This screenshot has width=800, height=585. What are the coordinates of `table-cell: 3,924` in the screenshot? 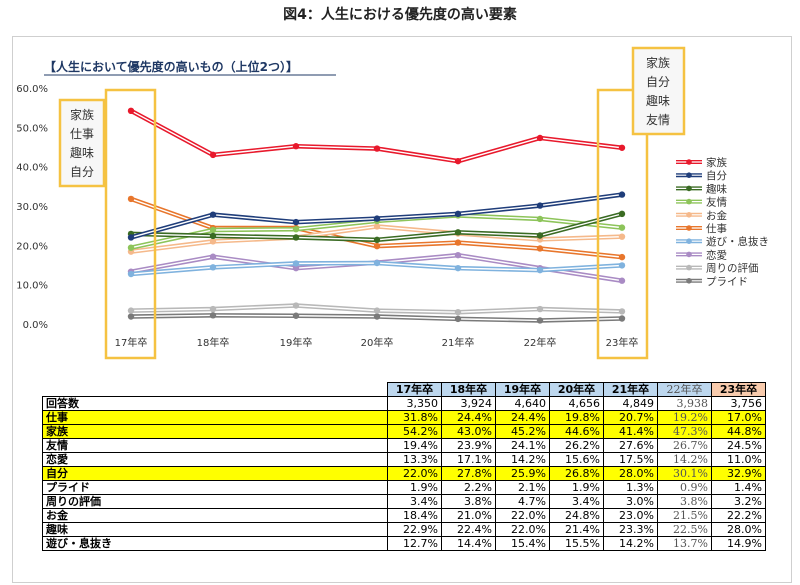 It's located at (468, 403).